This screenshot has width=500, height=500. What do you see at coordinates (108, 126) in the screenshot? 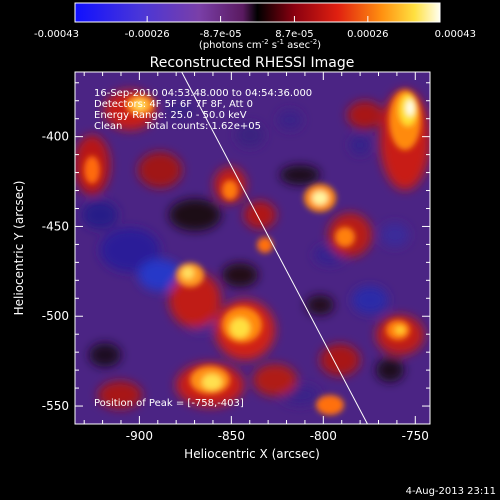
I see `annotation-method: Clean` at bounding box center [108, 126].